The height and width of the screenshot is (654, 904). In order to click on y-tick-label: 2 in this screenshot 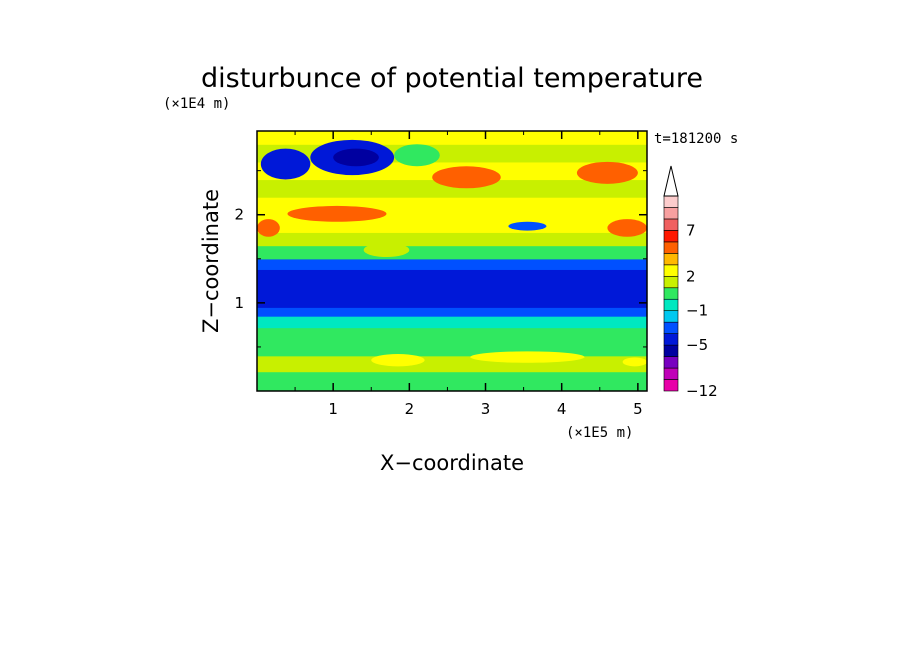, I will do `click(239, 215)`.